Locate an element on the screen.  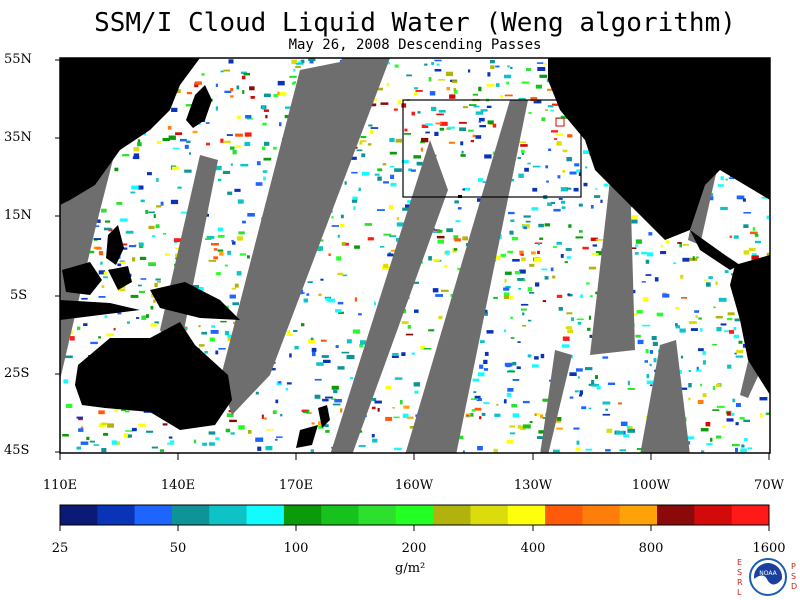
south-america-land is located at coordinates (750, 325).